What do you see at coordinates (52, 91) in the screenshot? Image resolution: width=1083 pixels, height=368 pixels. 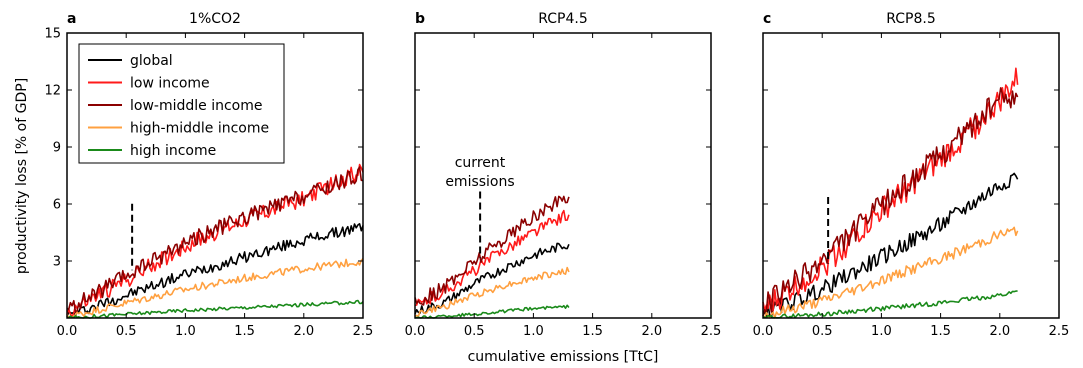 I see `y-tick-label: 12` at bounding box center [52, 91].